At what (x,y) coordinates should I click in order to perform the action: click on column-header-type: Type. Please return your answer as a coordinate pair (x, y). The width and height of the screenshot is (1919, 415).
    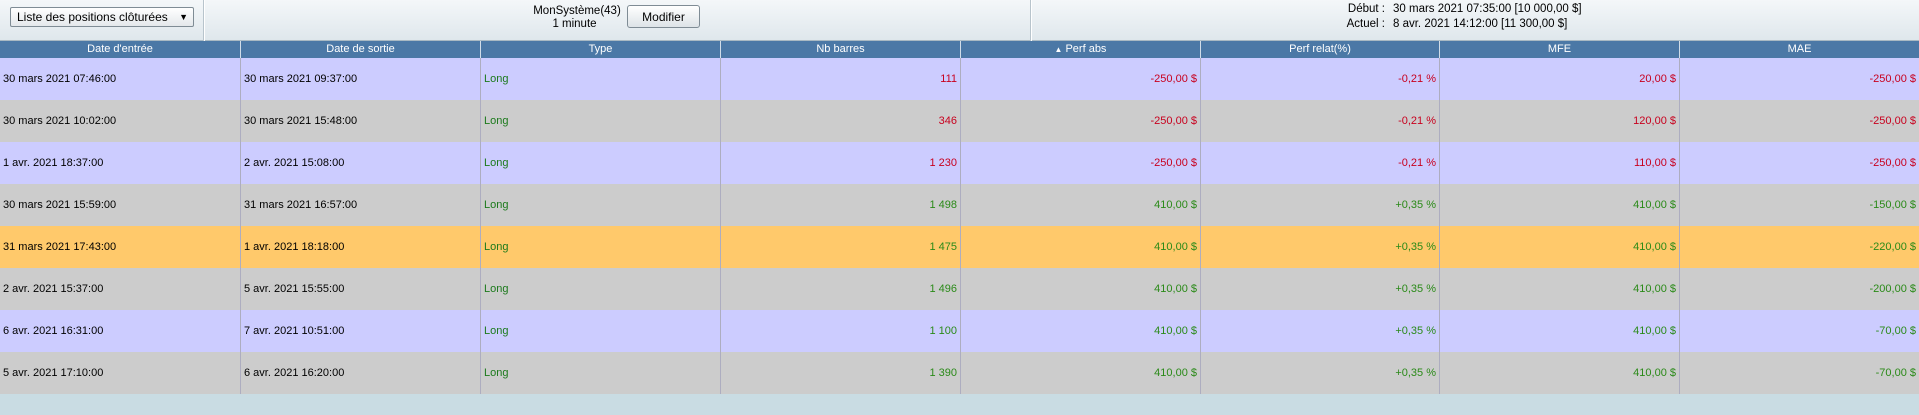
    Looking at the image, I should click on (601, 49).